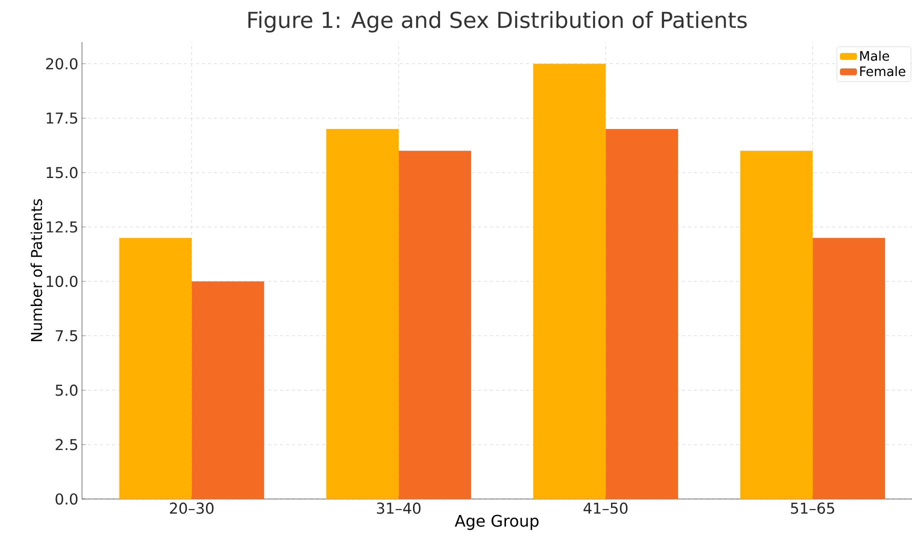 The width and height of the screenshot is (912, 539). What do you see at coordinates (497, 21) in the screenshot?
I see `chart-title: Figure 1: Age and Sex Distribution of Patients` at bounding box center [497, 21].